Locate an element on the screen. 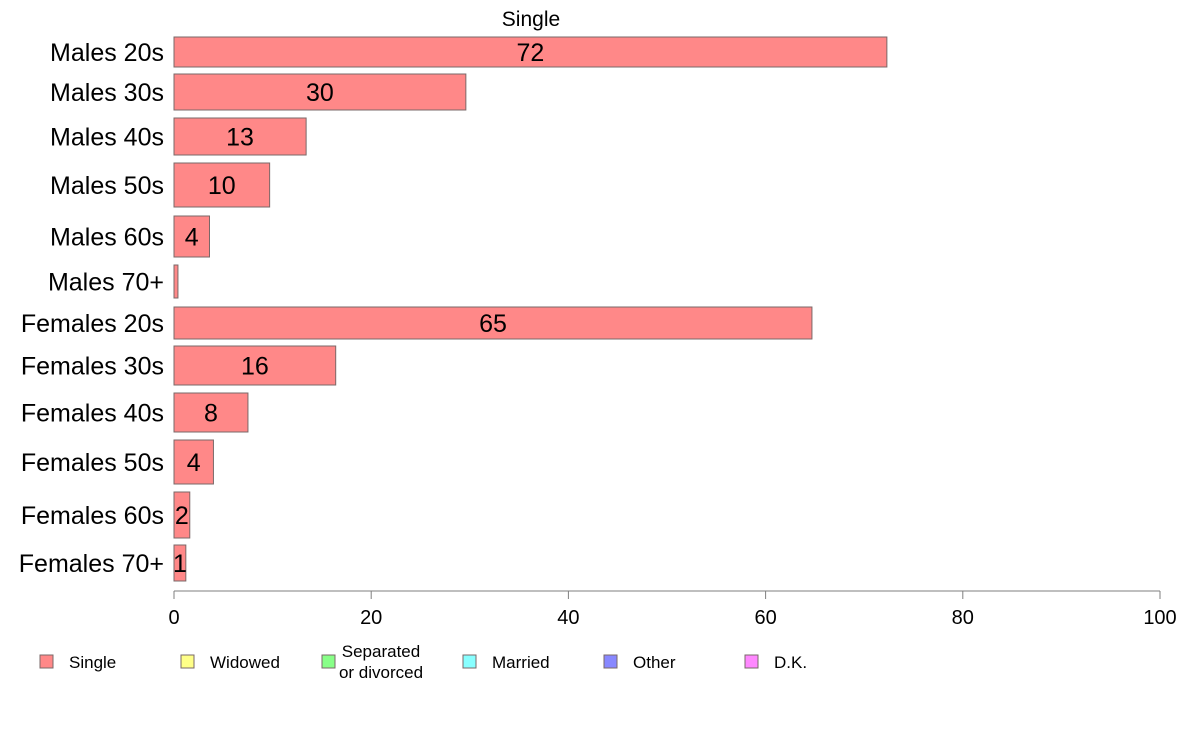  data-label: 16 is located at coordinates (255, 367).